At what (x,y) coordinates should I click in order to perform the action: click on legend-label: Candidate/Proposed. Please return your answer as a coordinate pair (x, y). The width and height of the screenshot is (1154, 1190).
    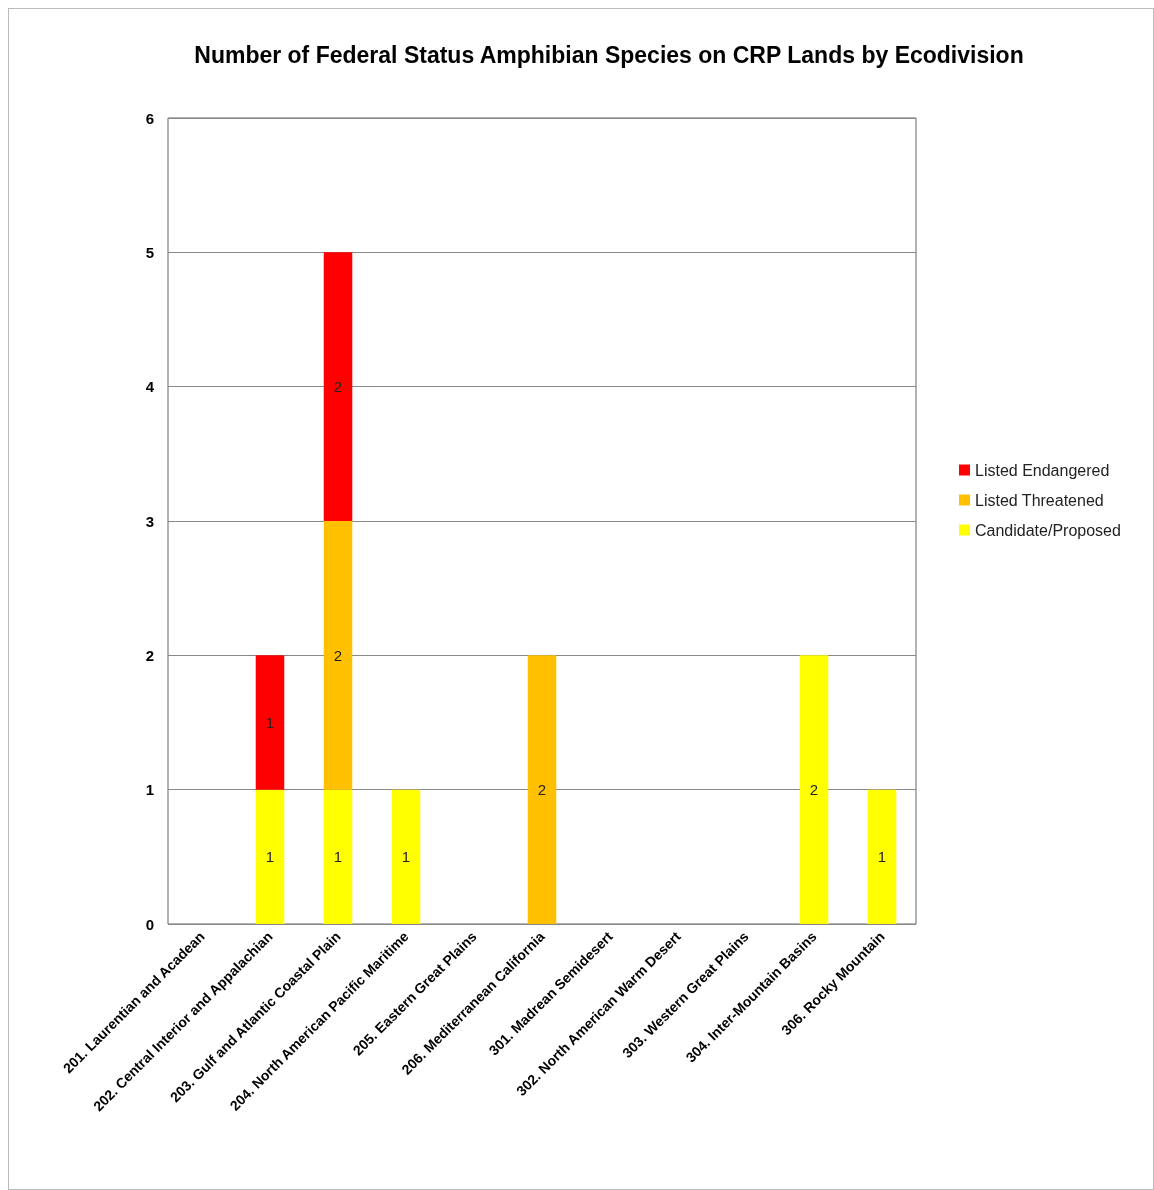
    Looking at the image, I should click on (1048, 530).